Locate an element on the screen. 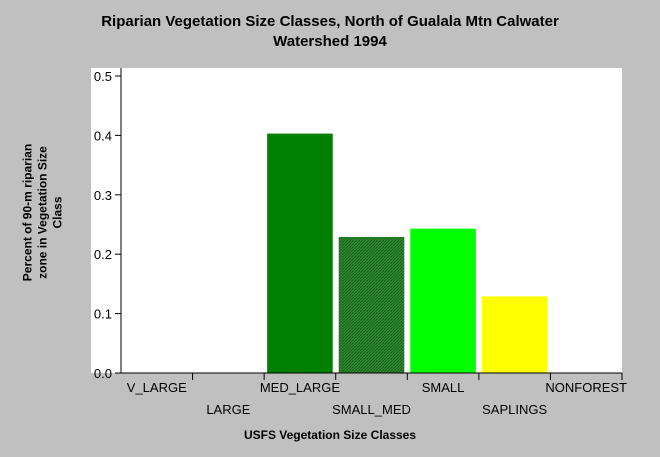  x-tick-label: MED_LARGE is located at coordinates (300, 387).